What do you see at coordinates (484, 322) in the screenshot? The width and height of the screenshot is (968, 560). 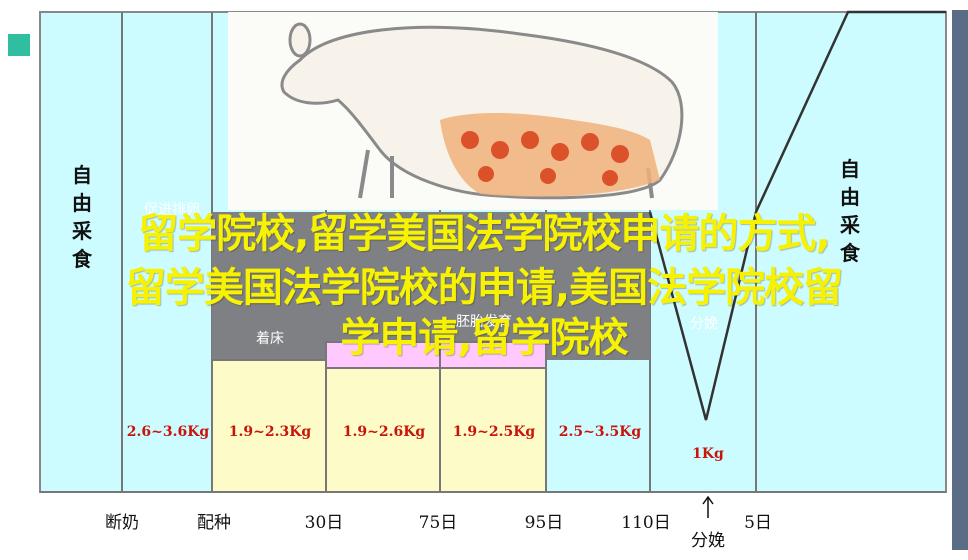 I see `stage-label-embryo: 胚胎发育` at bounding box center [484, 322].